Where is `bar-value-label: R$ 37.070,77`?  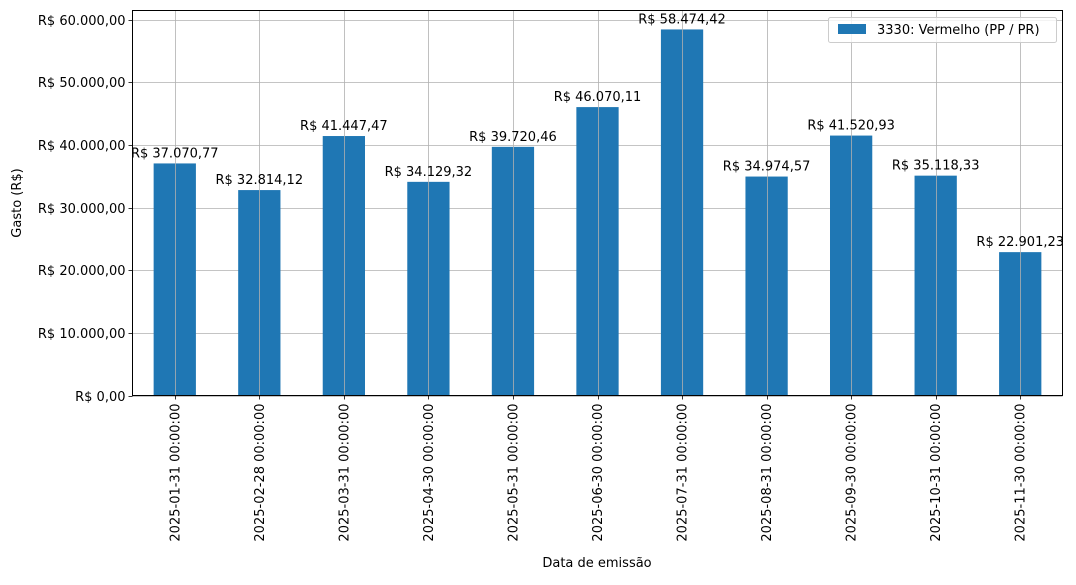
bar-value-label: R$ 37.070,77 is located at coordinates (175, 153).